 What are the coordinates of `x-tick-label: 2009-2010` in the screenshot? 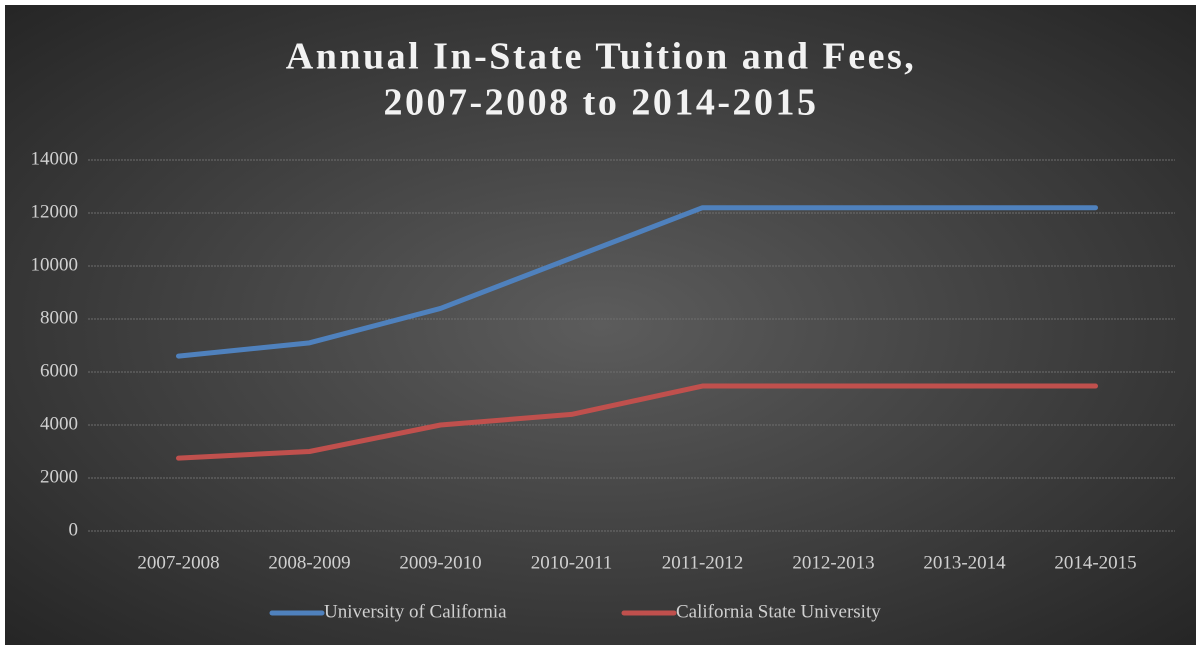 It's located at (440, 562).